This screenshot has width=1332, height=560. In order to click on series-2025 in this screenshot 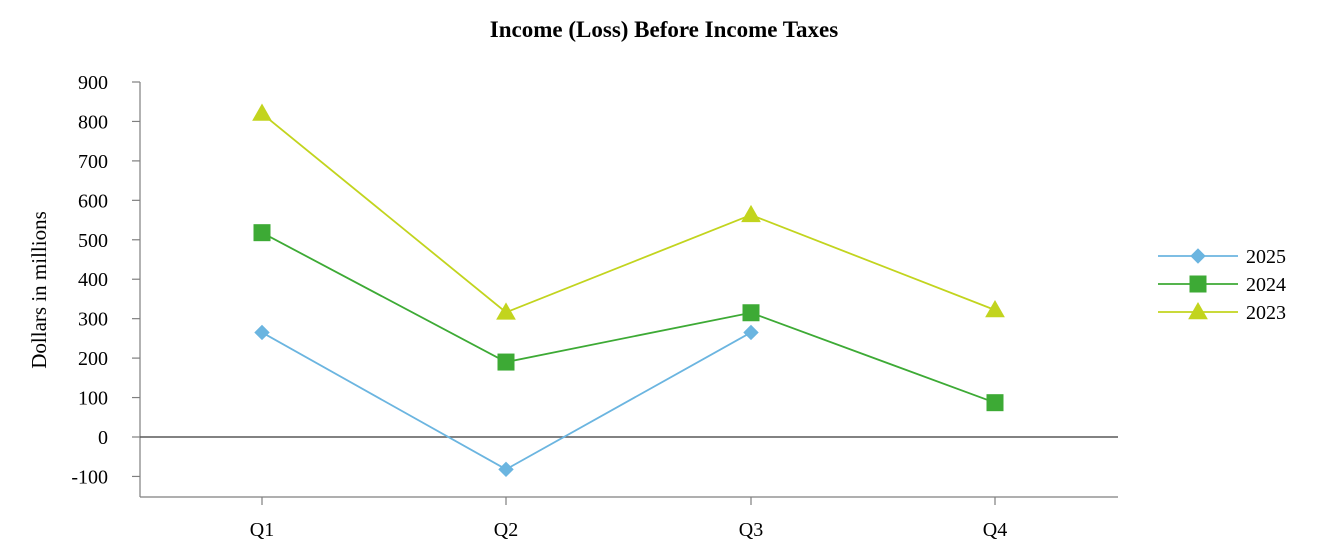, I will do `click(506, 401)`.